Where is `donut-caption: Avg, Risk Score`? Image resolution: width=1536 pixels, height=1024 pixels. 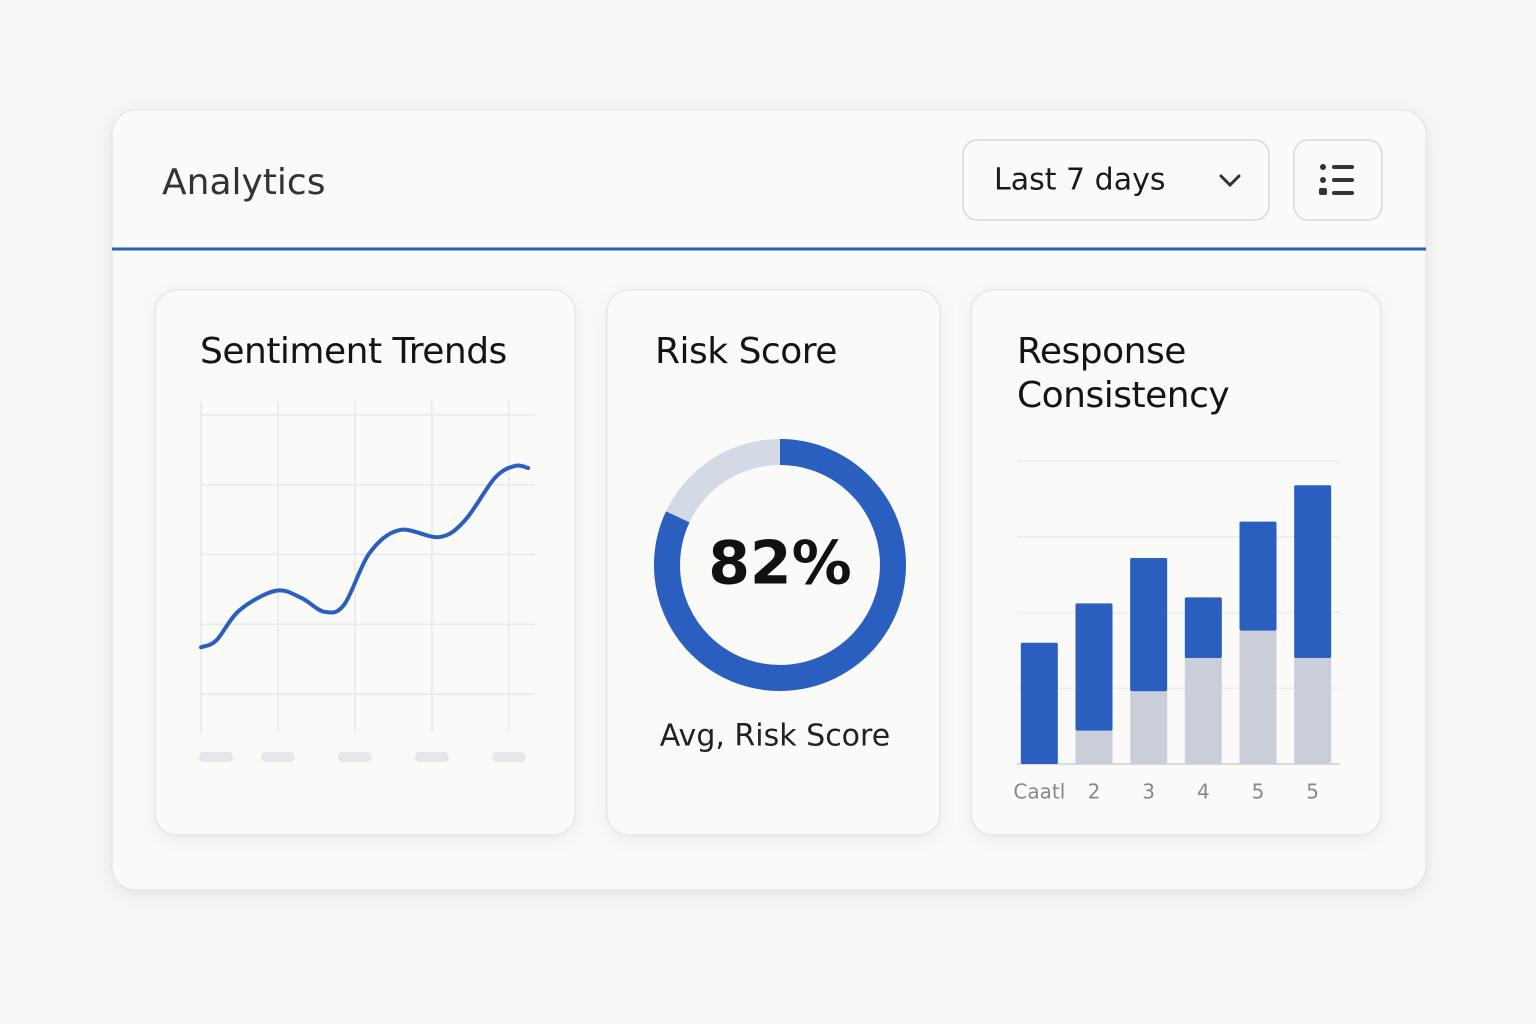
donut-caption: Avg, Risk Score is located at coordinates (775, 736).